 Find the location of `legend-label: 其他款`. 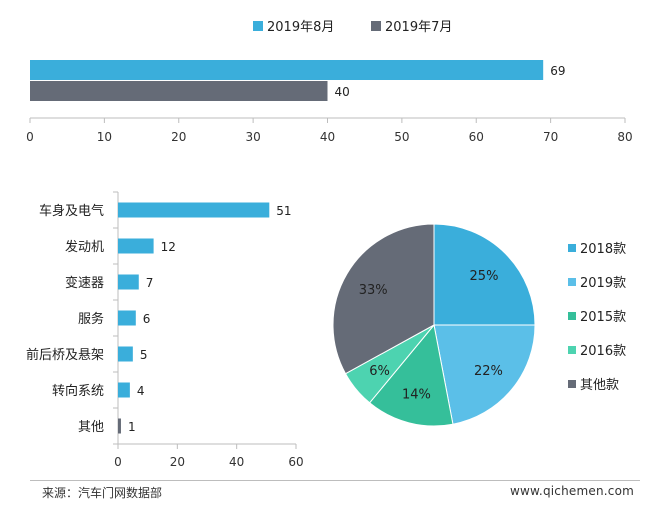

legend-label: 其他款 is located at coordinates (599, 385).